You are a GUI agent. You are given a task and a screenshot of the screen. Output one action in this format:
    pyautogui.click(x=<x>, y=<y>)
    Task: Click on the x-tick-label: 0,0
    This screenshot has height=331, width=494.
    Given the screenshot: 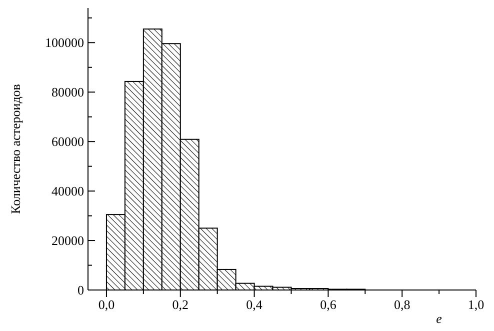 What is the action you would take?
    pyautogui.click(x=106, y=304)
    